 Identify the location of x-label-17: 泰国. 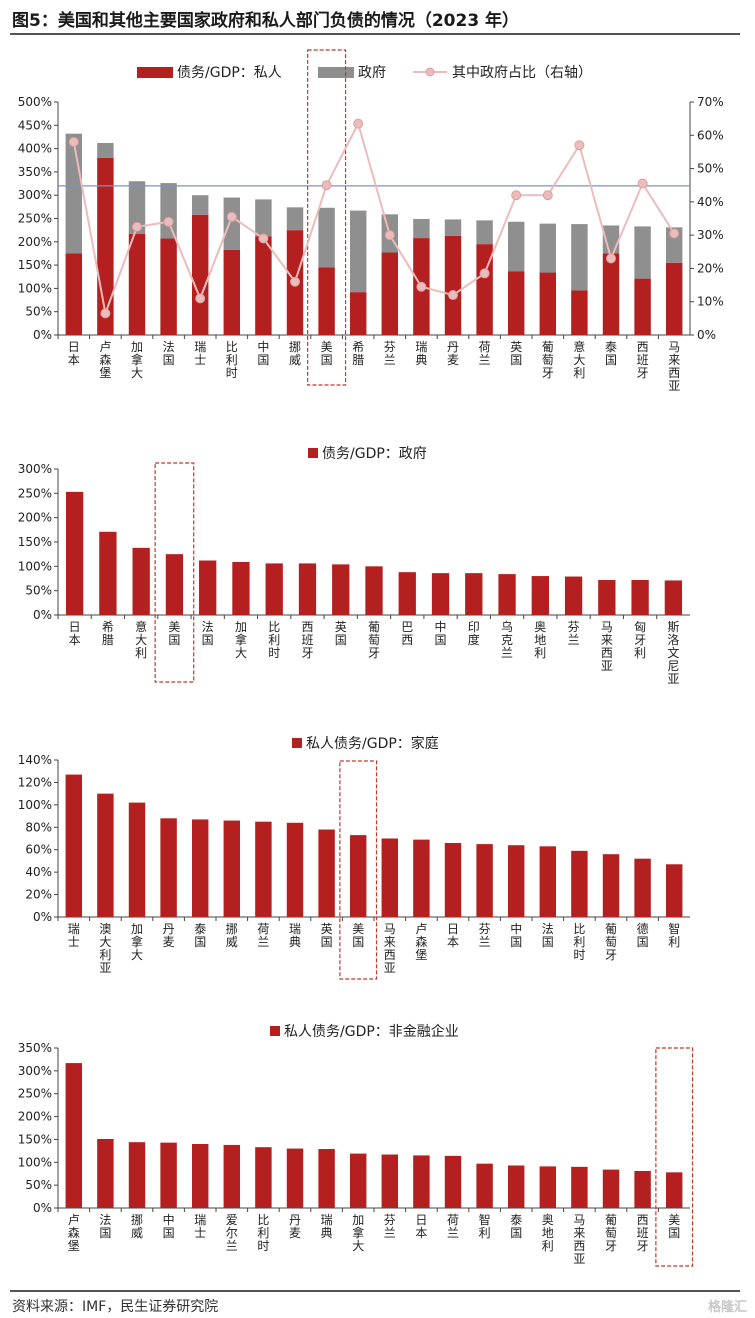
(611, 353).